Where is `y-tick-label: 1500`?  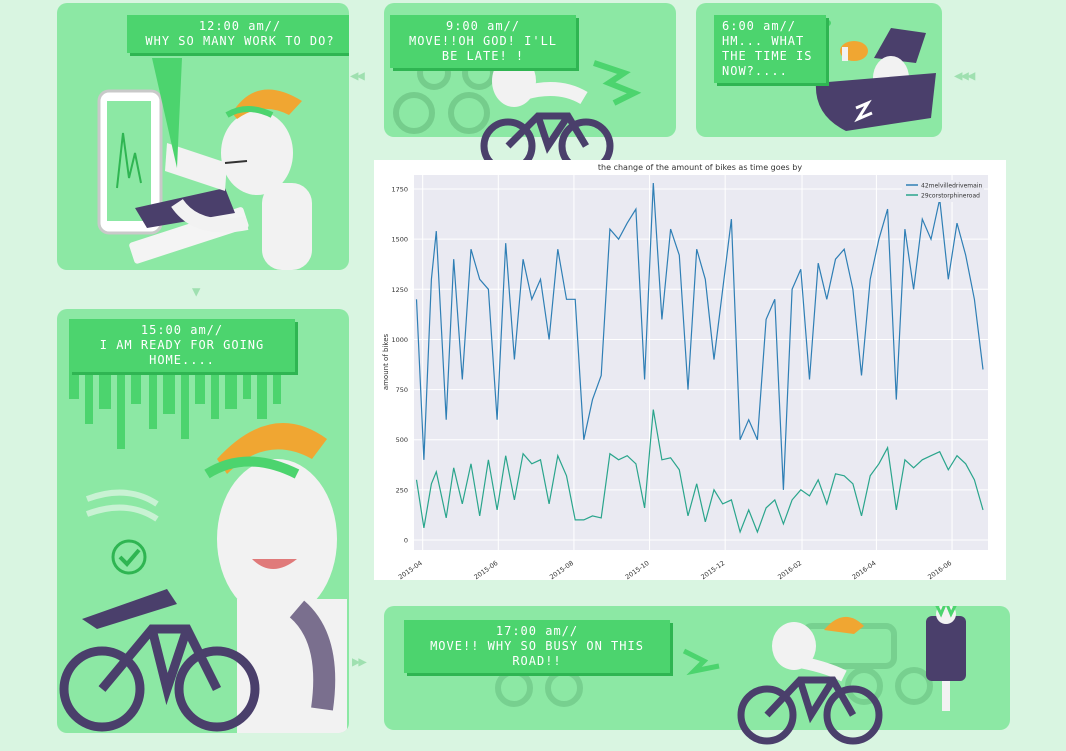 y-tick-label: 1500 is located at coordinates (399, 240).